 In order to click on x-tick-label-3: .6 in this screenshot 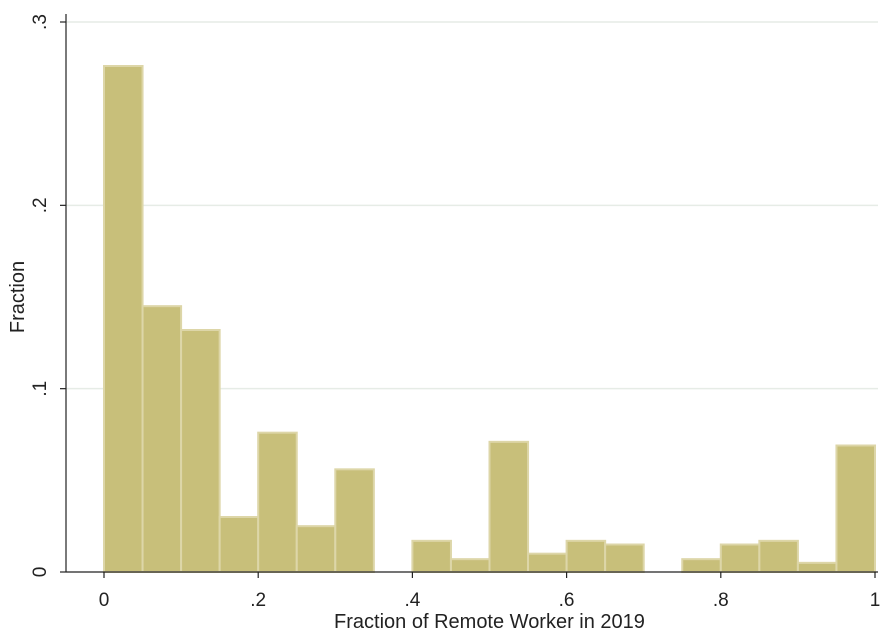, I will do `click(567, 600)`.